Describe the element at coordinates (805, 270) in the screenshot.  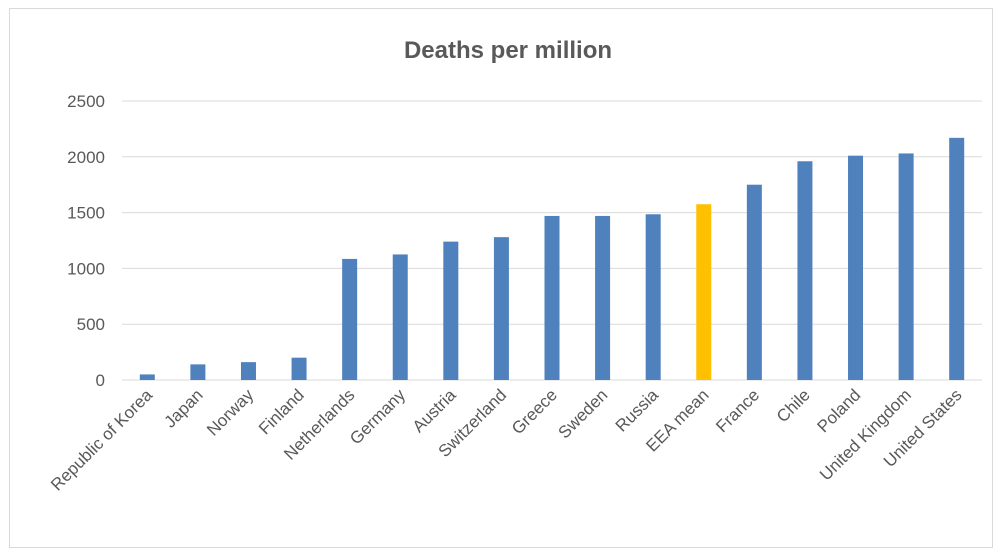
I see `bar-chile` at that location.